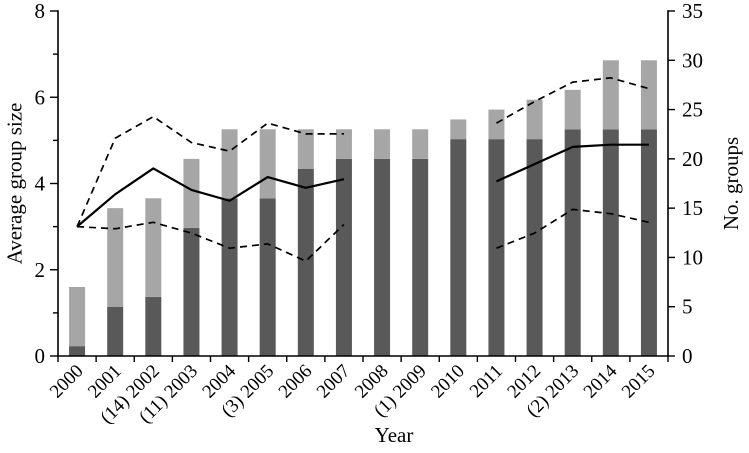 This screenshot has height=453, width=749. What do you see at coordinates (692, 110) in the screenshot?
I see `right-tick-label-25: 25` at bounding box center [692, 110].